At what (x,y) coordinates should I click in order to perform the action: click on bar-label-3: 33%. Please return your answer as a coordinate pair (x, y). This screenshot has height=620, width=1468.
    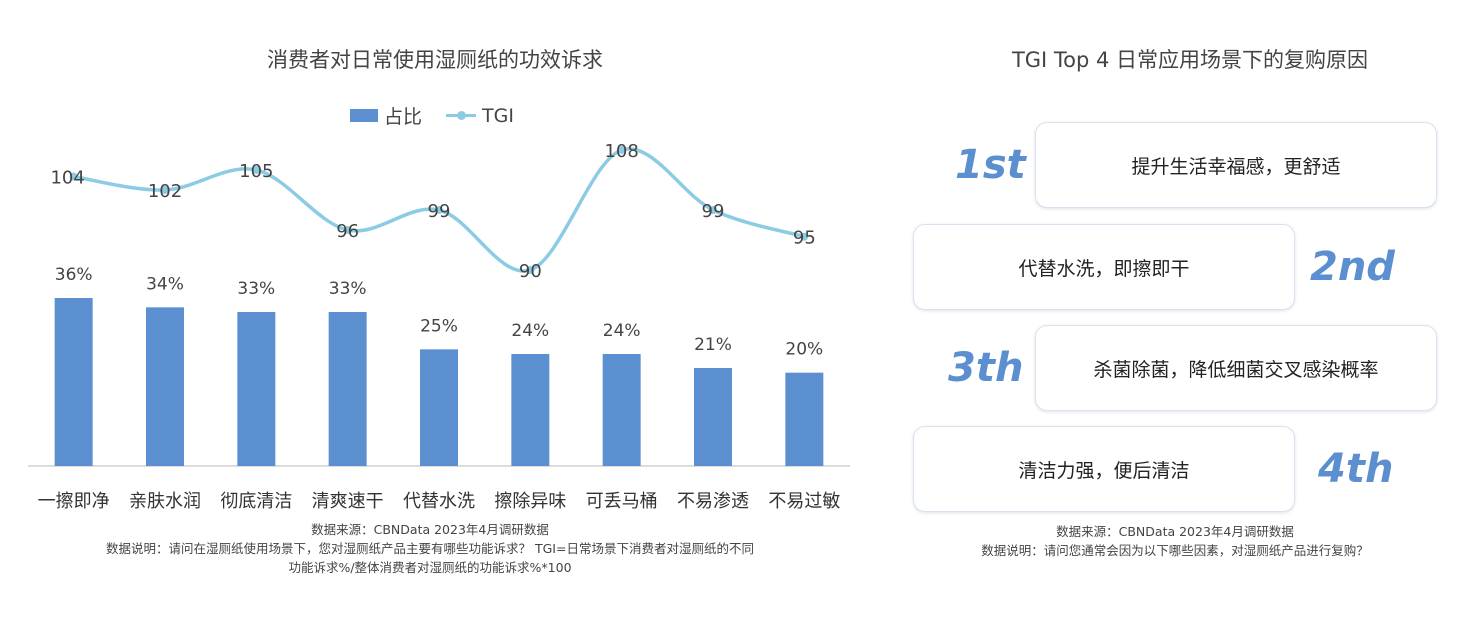
    Looking at the image, I should click on (256, 289).